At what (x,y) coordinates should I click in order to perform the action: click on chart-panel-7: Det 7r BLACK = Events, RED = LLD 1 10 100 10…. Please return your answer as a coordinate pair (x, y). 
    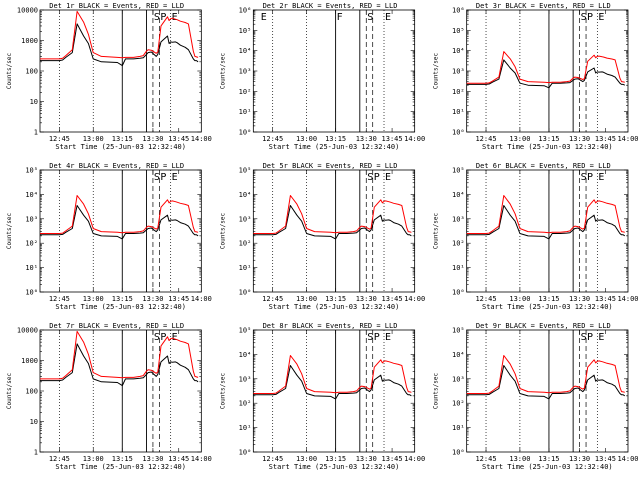
    Looking at the image, I should click on (109, 396).